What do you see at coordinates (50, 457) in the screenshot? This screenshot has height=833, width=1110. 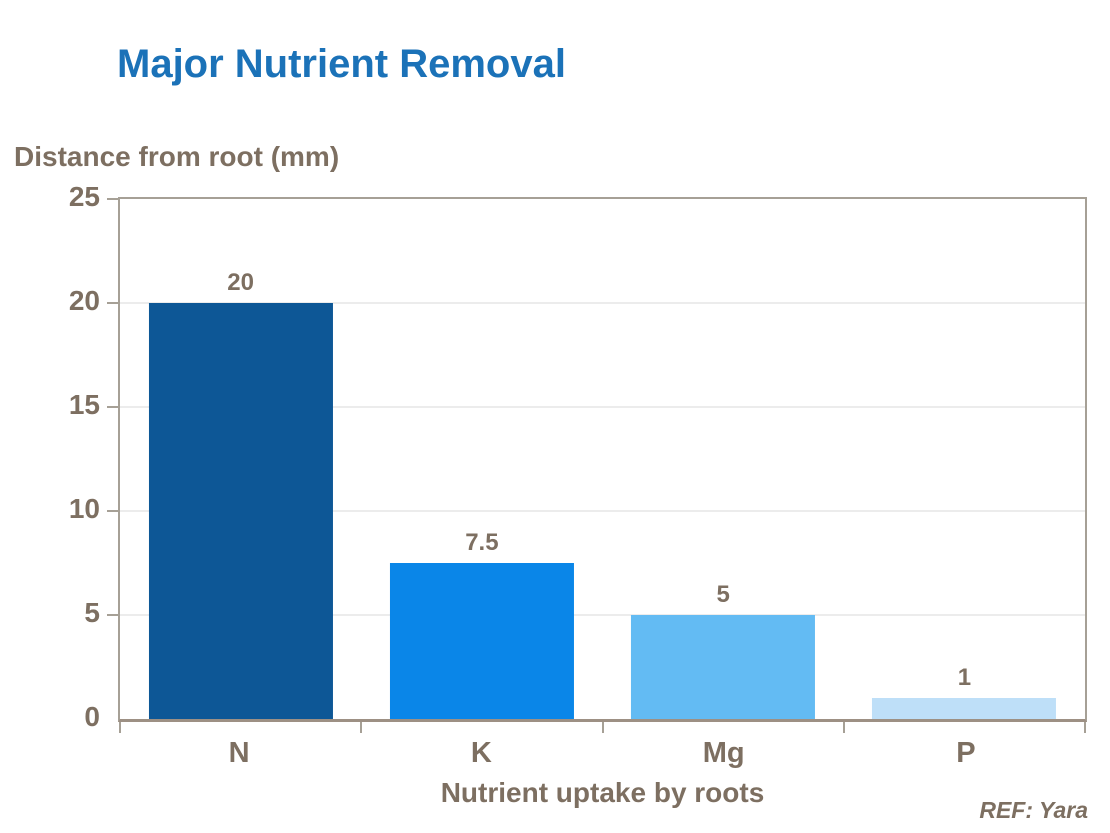 I see `y-axis-ticks: 0 5 10 15 20 25` at bounding box center [50, 457].